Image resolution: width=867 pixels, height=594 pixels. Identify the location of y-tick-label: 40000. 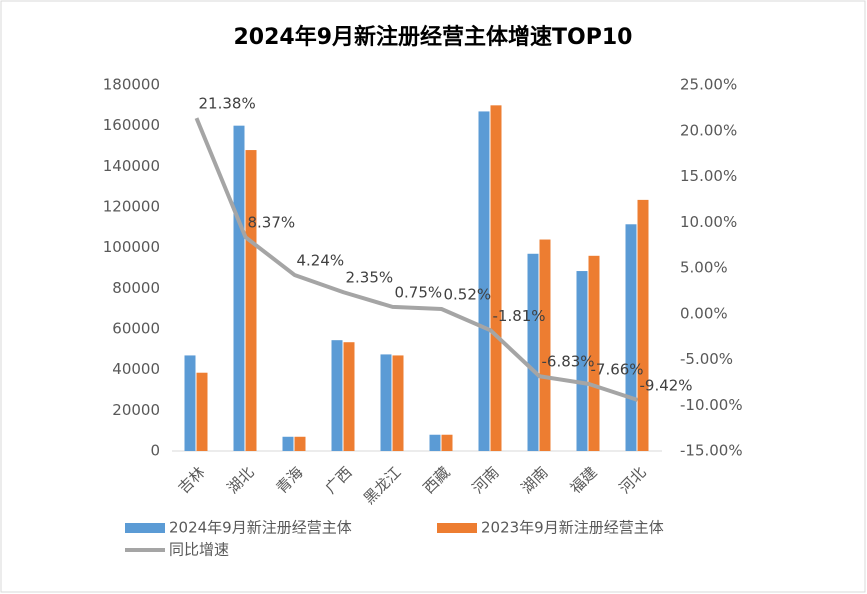
(136, 369).